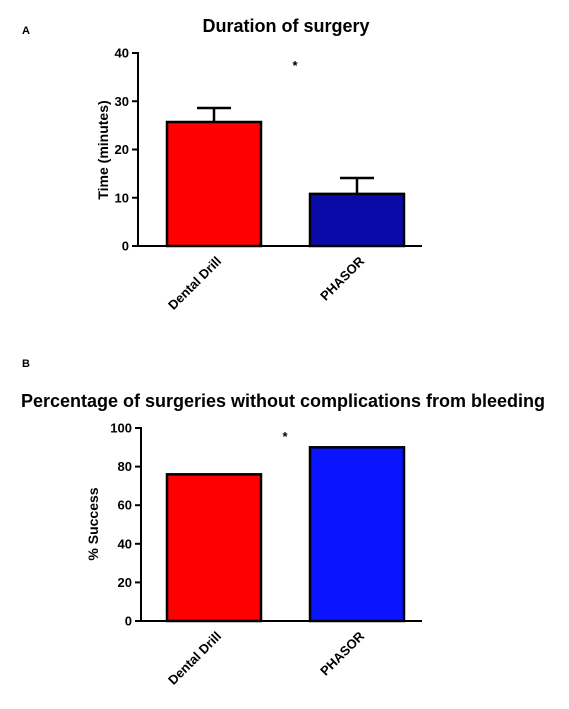 The image size is (569, 709). What do you see at coordinates (26, 31) in the screenshot?
I see `panel-label-a: A` at bounding box center [26, 31].